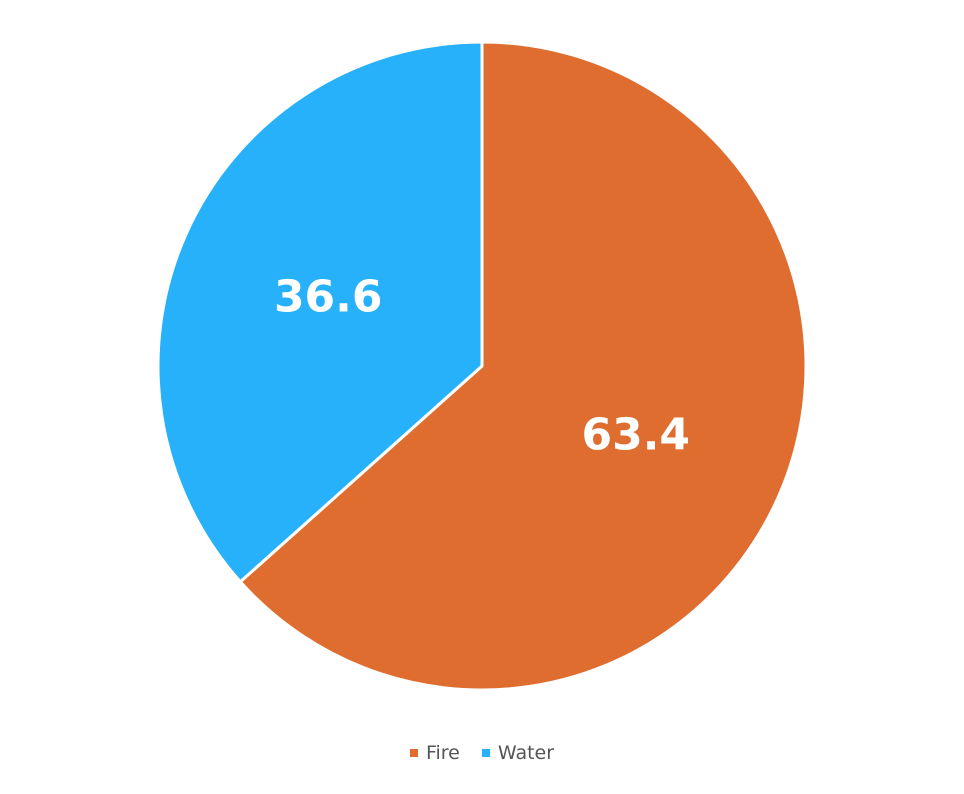 The height and width of the screenshot is (794, 964). I want to click on legend-label-fire: Fire, so click(442, 753).